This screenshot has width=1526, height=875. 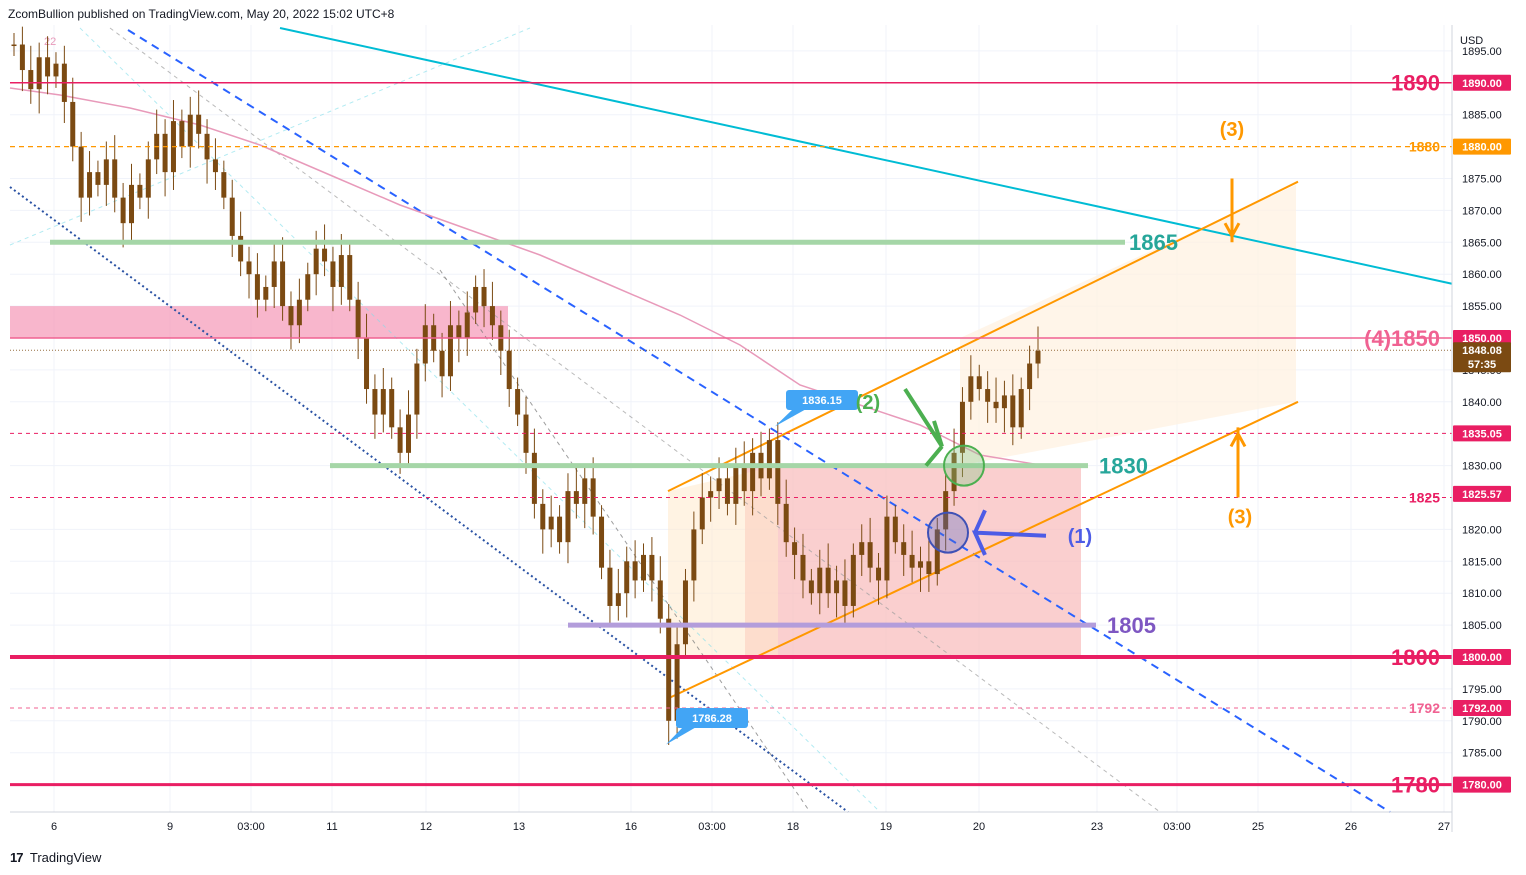 I want to click on time-tick: 19, so click(x=886, y=827).